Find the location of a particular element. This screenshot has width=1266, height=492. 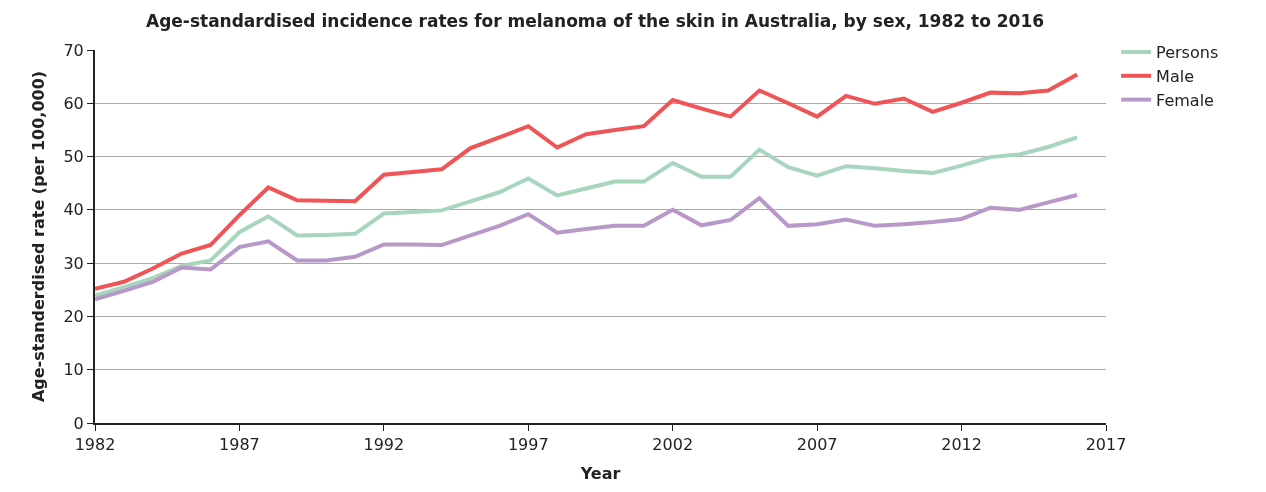

x-tick-label: 2017 is located at coordinates (1106, 445).